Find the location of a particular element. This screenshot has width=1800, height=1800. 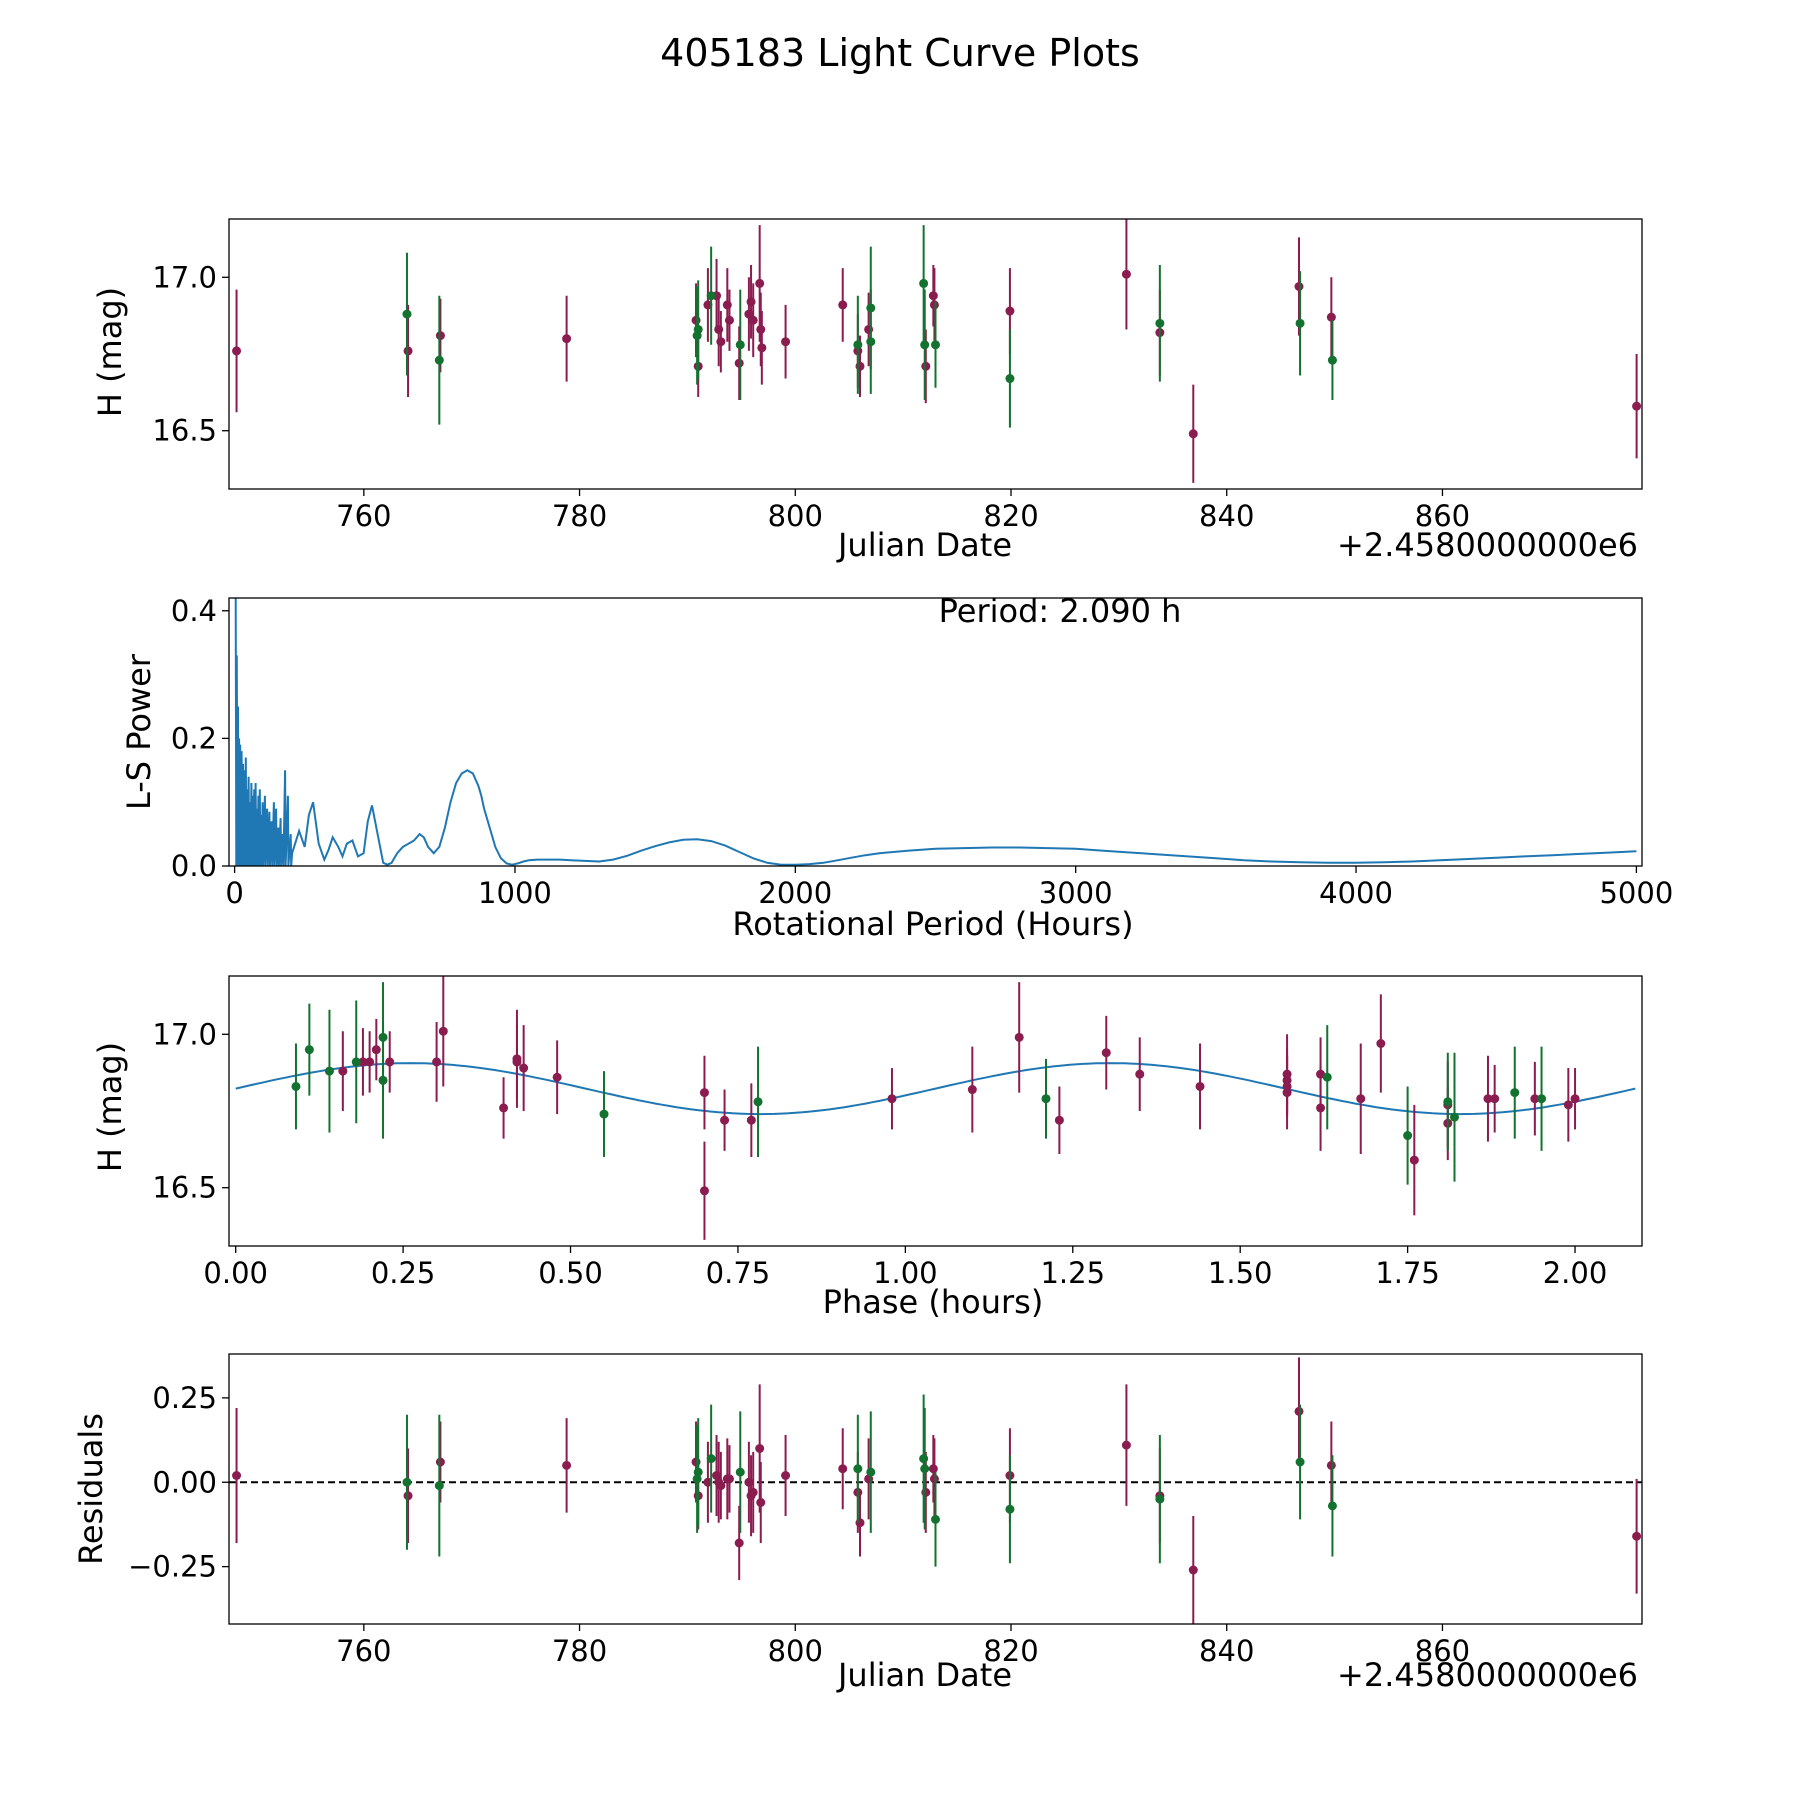

phased-xtick-label: 1.75 is located at coordinates (1407, 1273).